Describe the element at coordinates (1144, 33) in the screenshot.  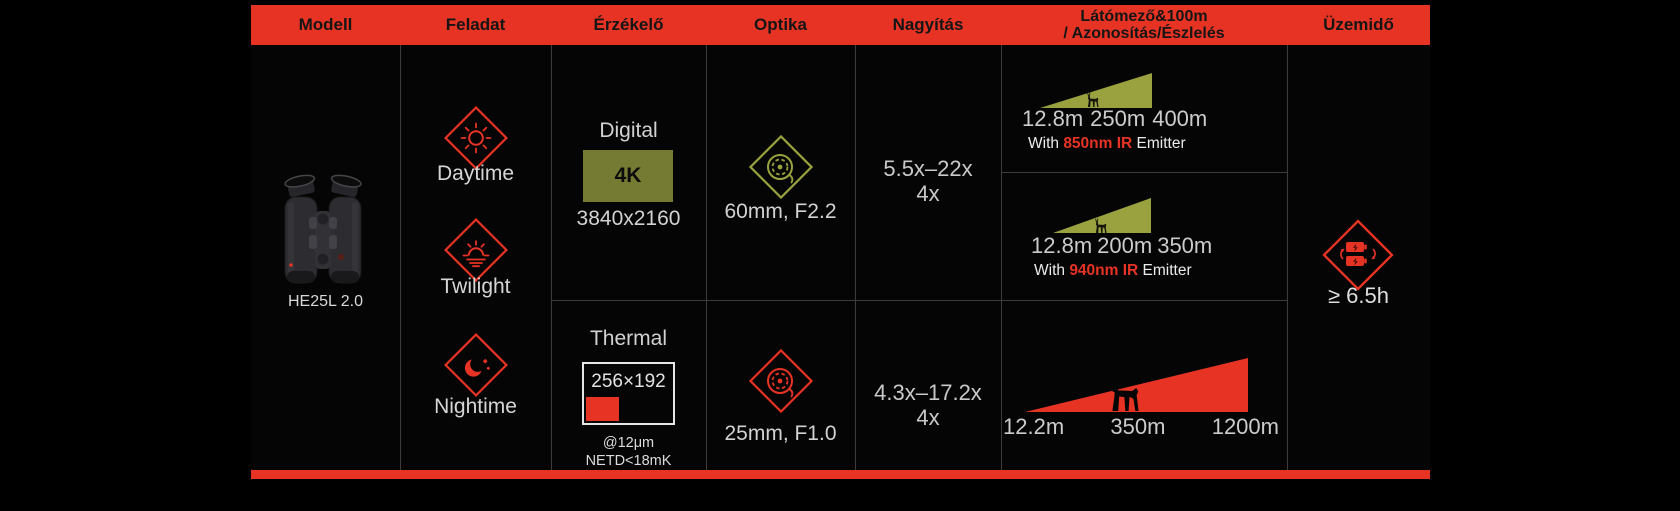
I see `header-latomezo-line2: / Azonosítás/Észlelés` at that location.